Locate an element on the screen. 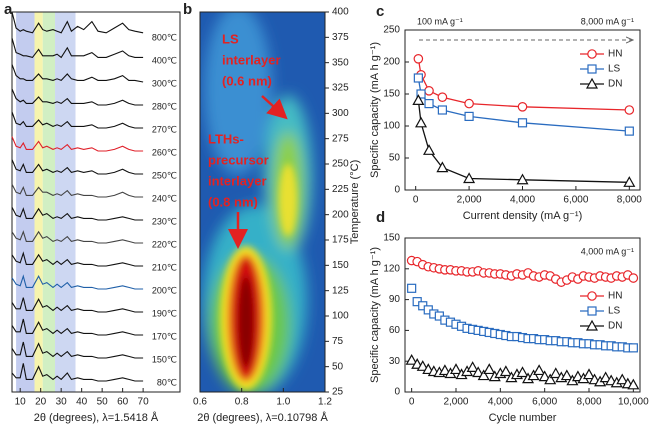 The width and height of the screenshot is (650, 430). y-tick-label: 325 is located at coordinates (340, 88).